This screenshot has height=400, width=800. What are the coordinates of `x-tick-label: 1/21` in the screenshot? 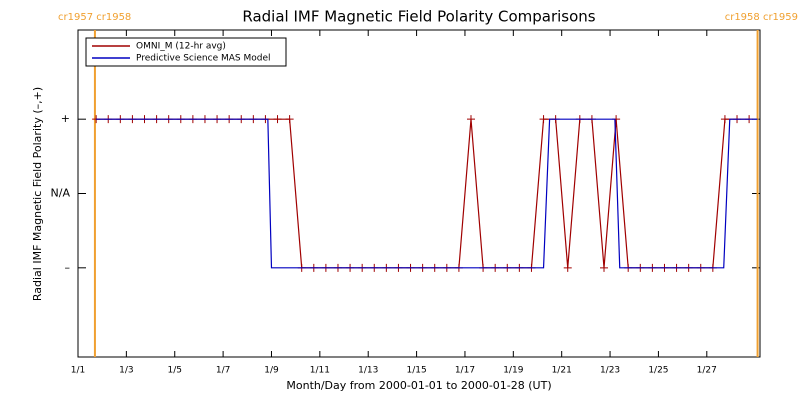 It's located at (562, 371).